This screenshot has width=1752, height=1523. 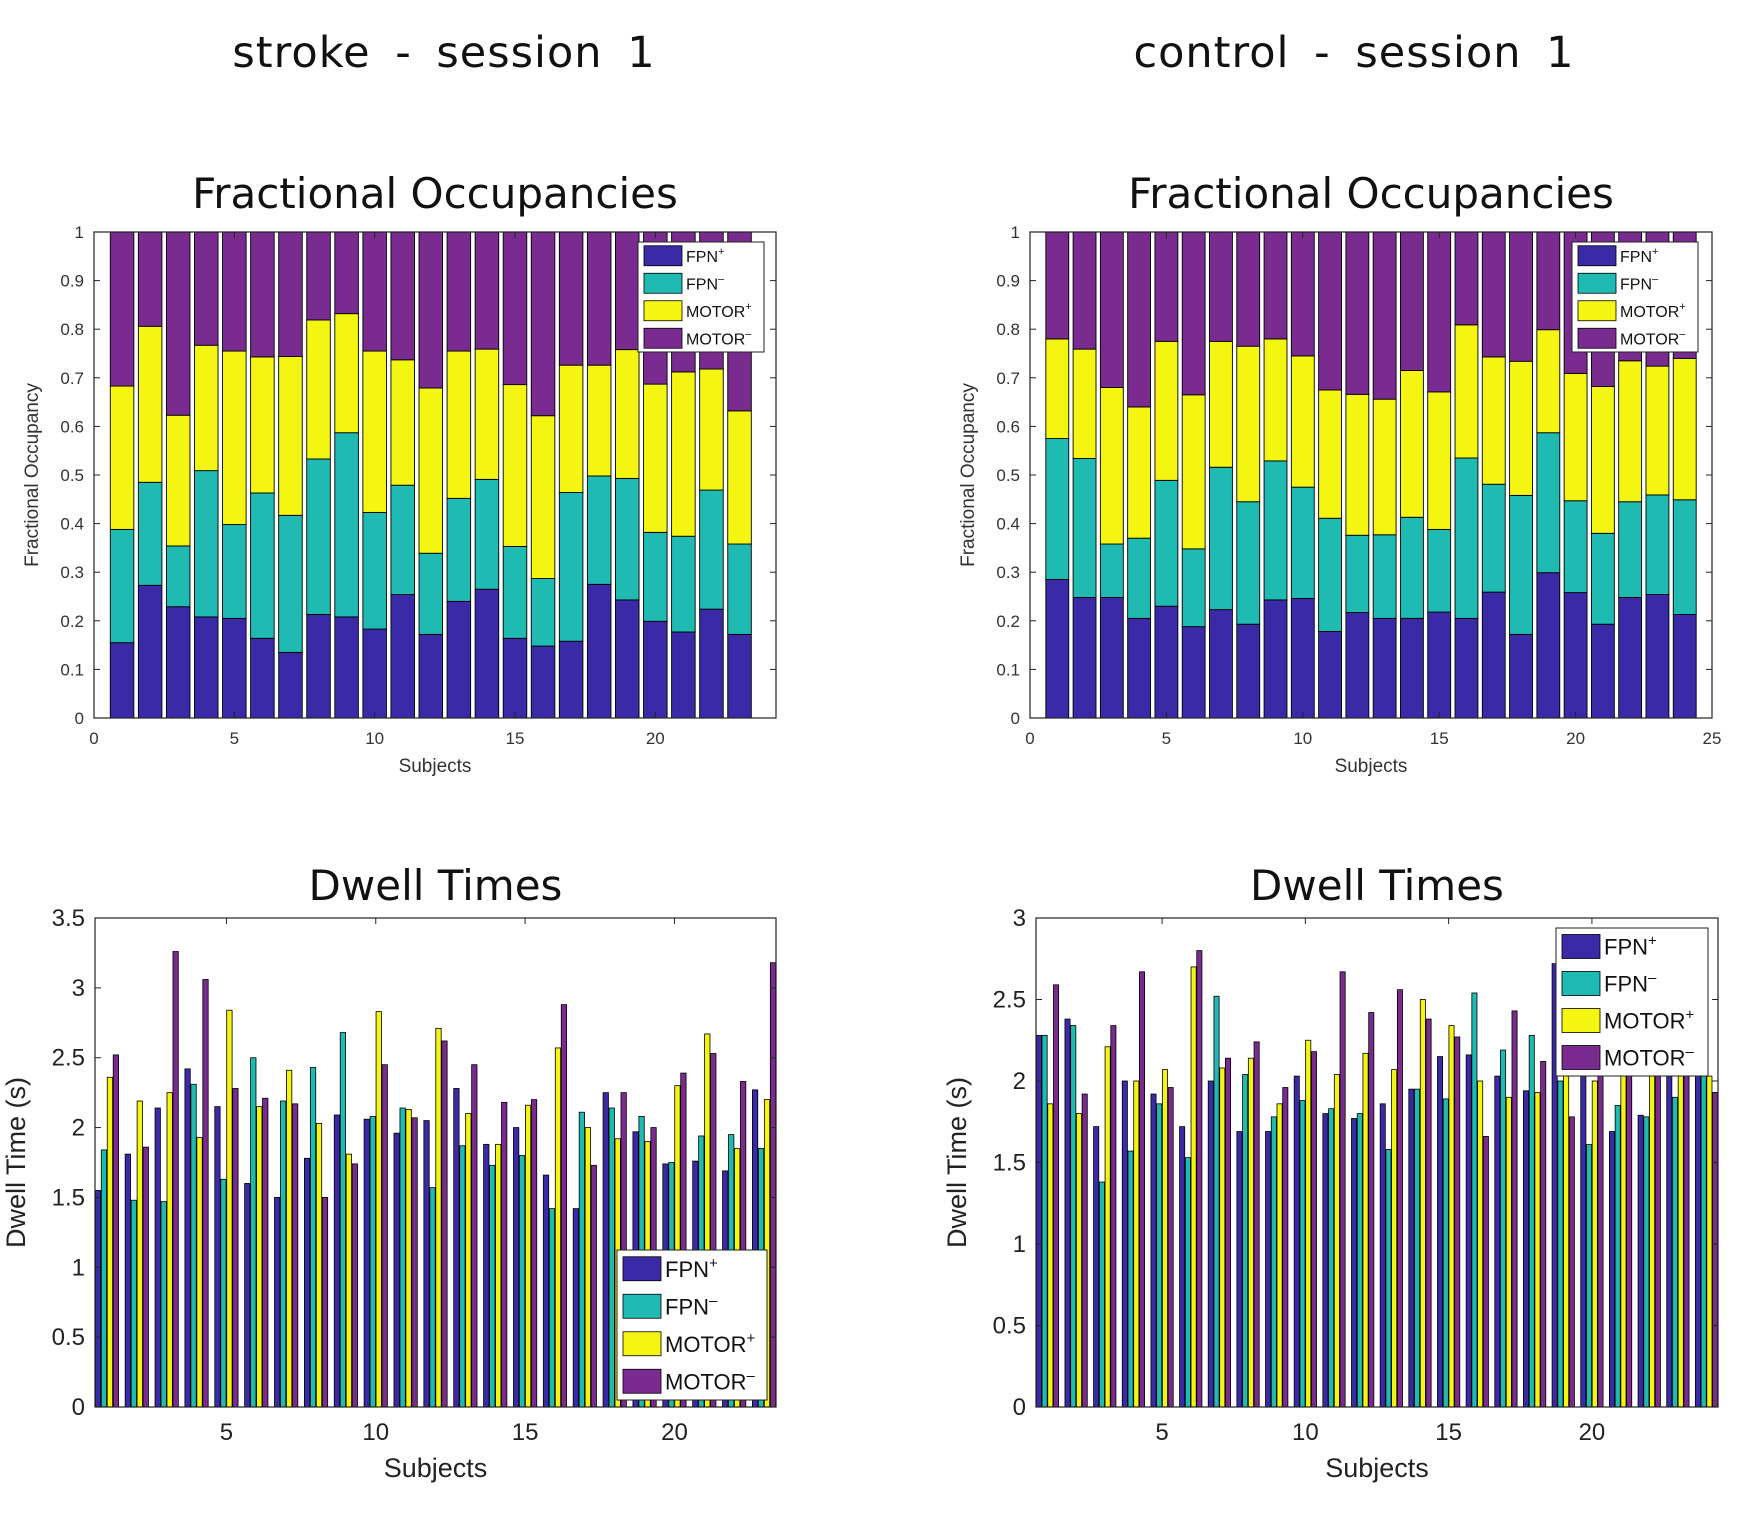 I want to click on y-tick-label: 0.9, so click(x=1008, y=281).